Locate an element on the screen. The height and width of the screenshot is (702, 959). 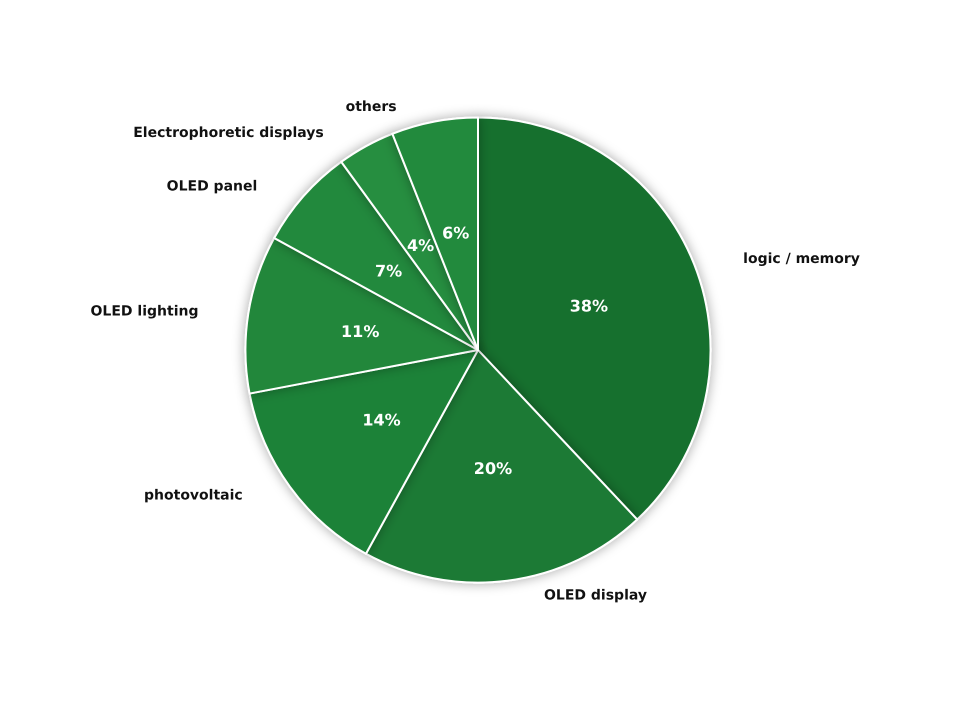
data-label: 7% is located at coordinates (388, 271).